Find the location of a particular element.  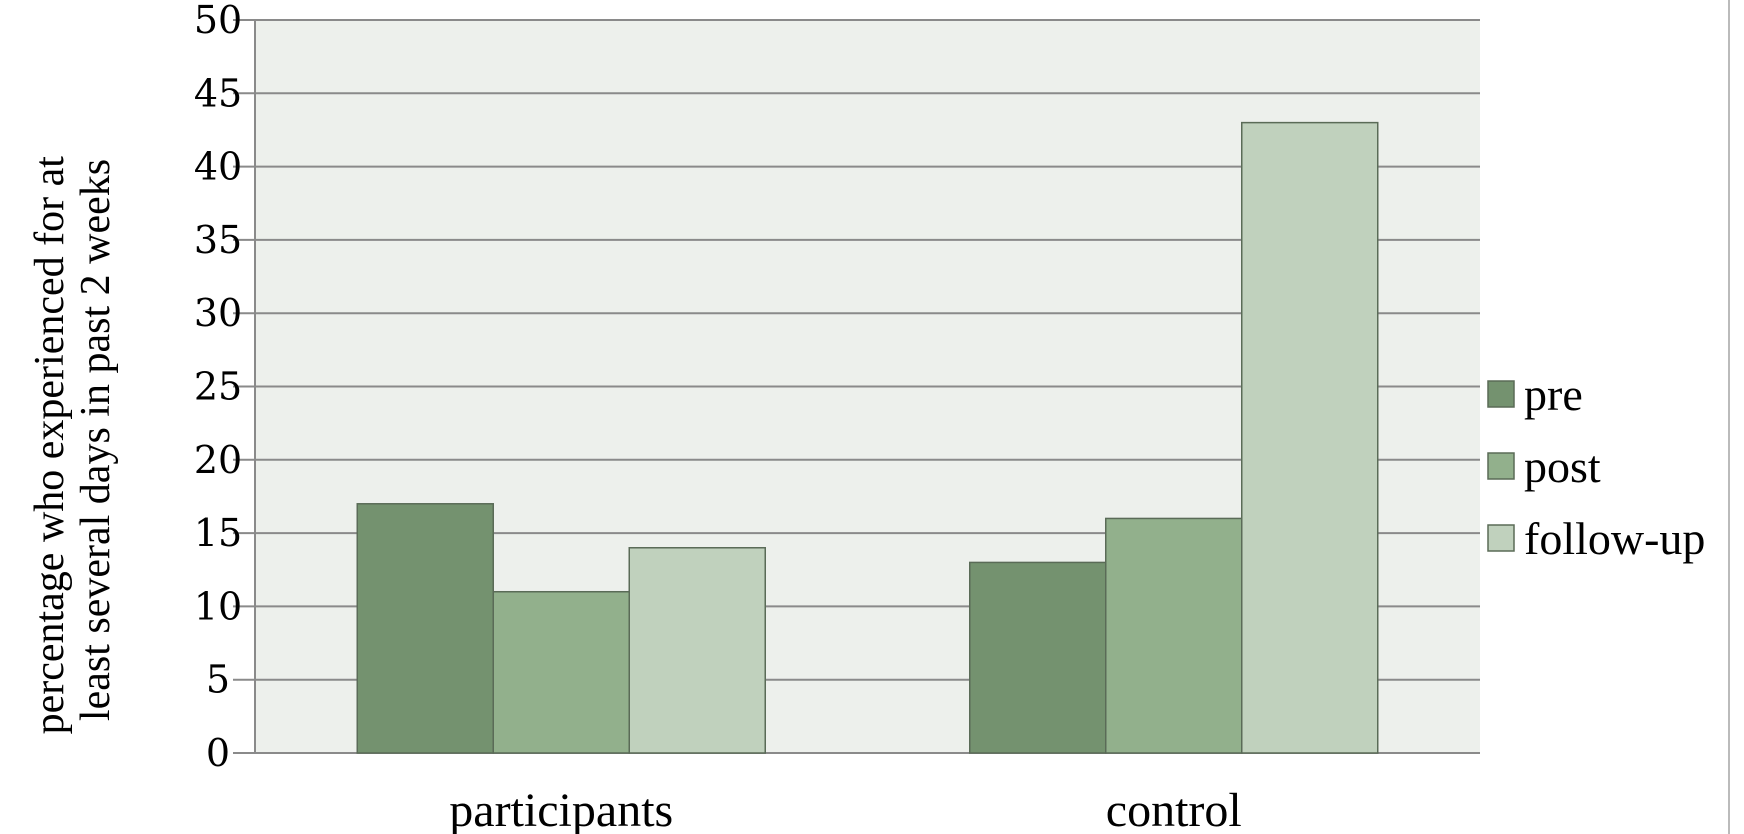

x-category-labels: participants control is located at coordinates (845, 809).